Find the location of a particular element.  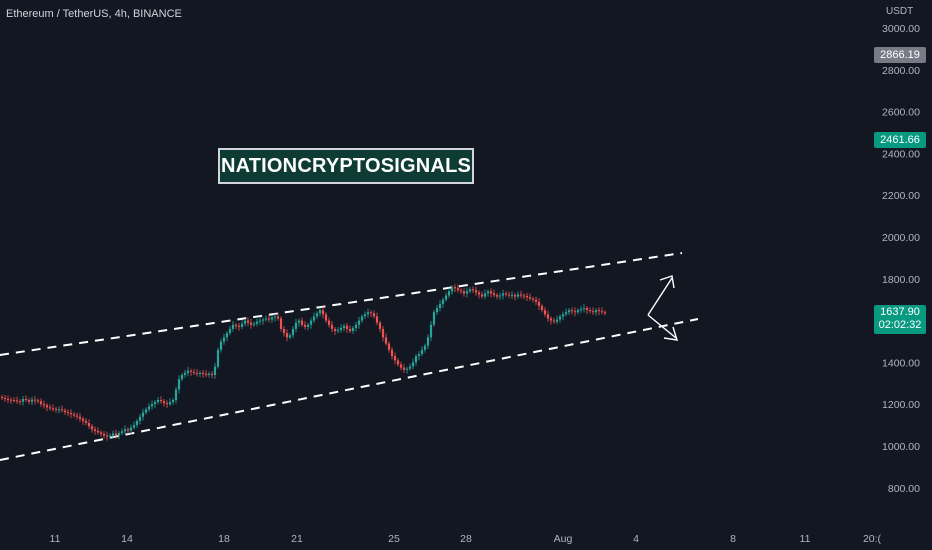

current-price-badge: 1637.90 02:02:32 is located at coordinates (900, 319).